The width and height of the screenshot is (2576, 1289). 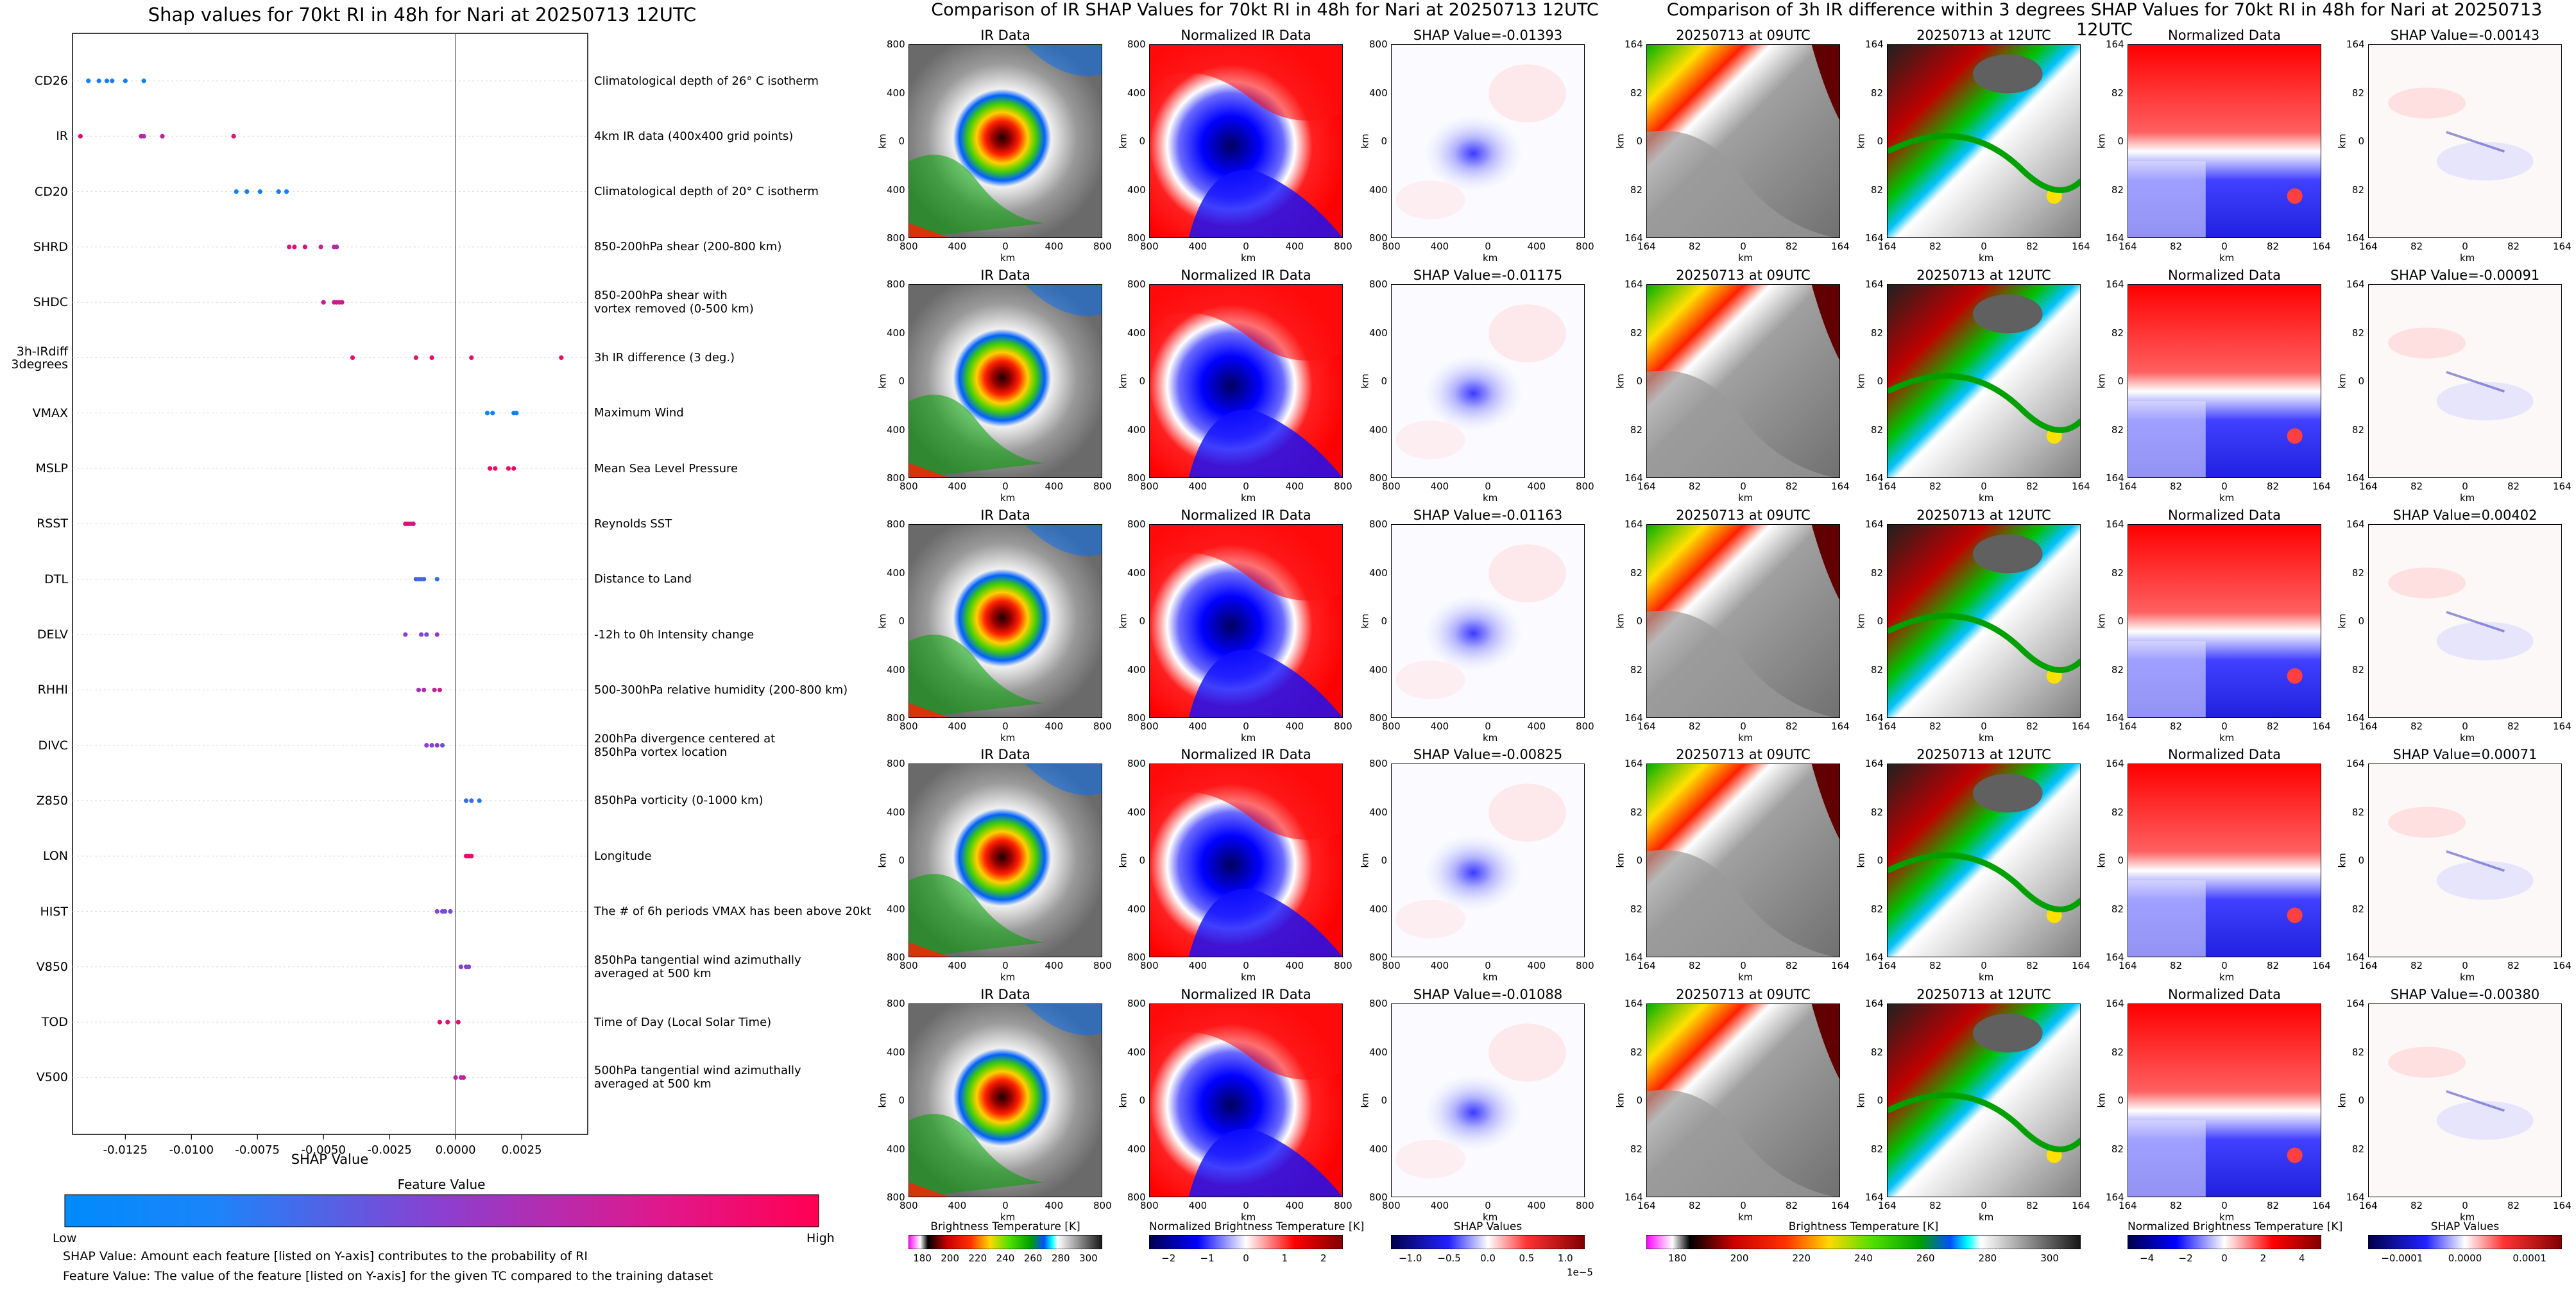 What do you see at coordinates (1207, 1258) in the screenshot?
I see `normalized-ir-colorbar-tick: −1` at bounding box center [1207, 1258].